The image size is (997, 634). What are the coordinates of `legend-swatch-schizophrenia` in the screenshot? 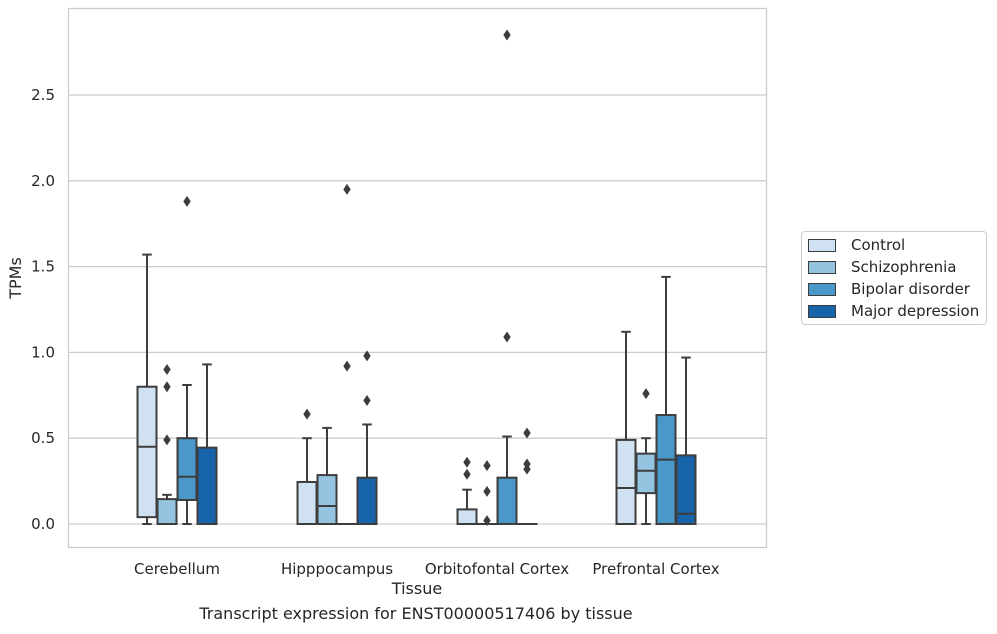 It's located at (822, 267).